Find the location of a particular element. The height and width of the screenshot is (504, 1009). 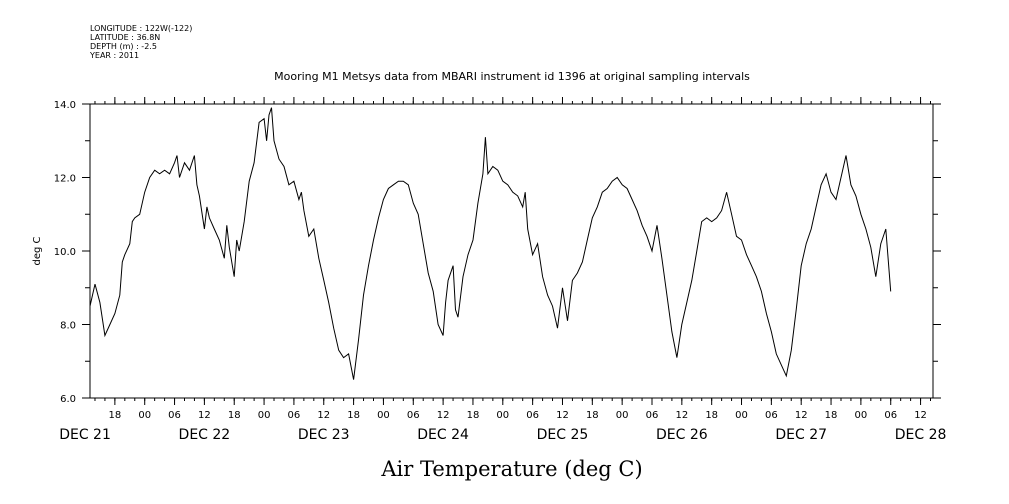

y-axis-label: deg C is located at coordinates (37, 250).